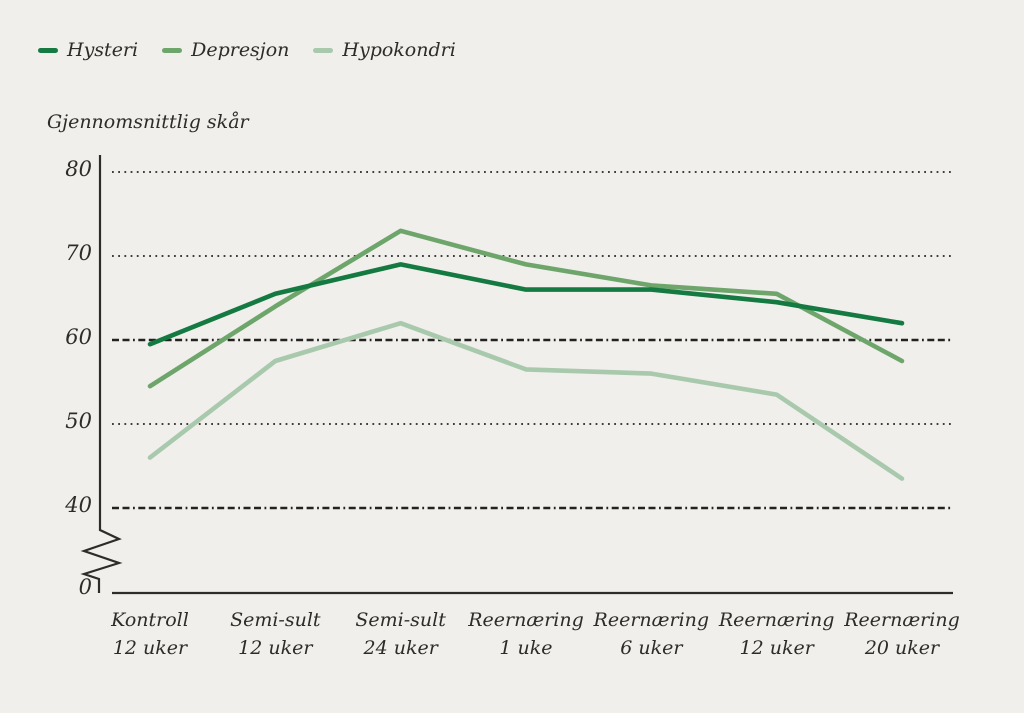  Describe the element at coordinates (101, 374) in the screenshot. I see `y-axis-line-with-break` at that location.